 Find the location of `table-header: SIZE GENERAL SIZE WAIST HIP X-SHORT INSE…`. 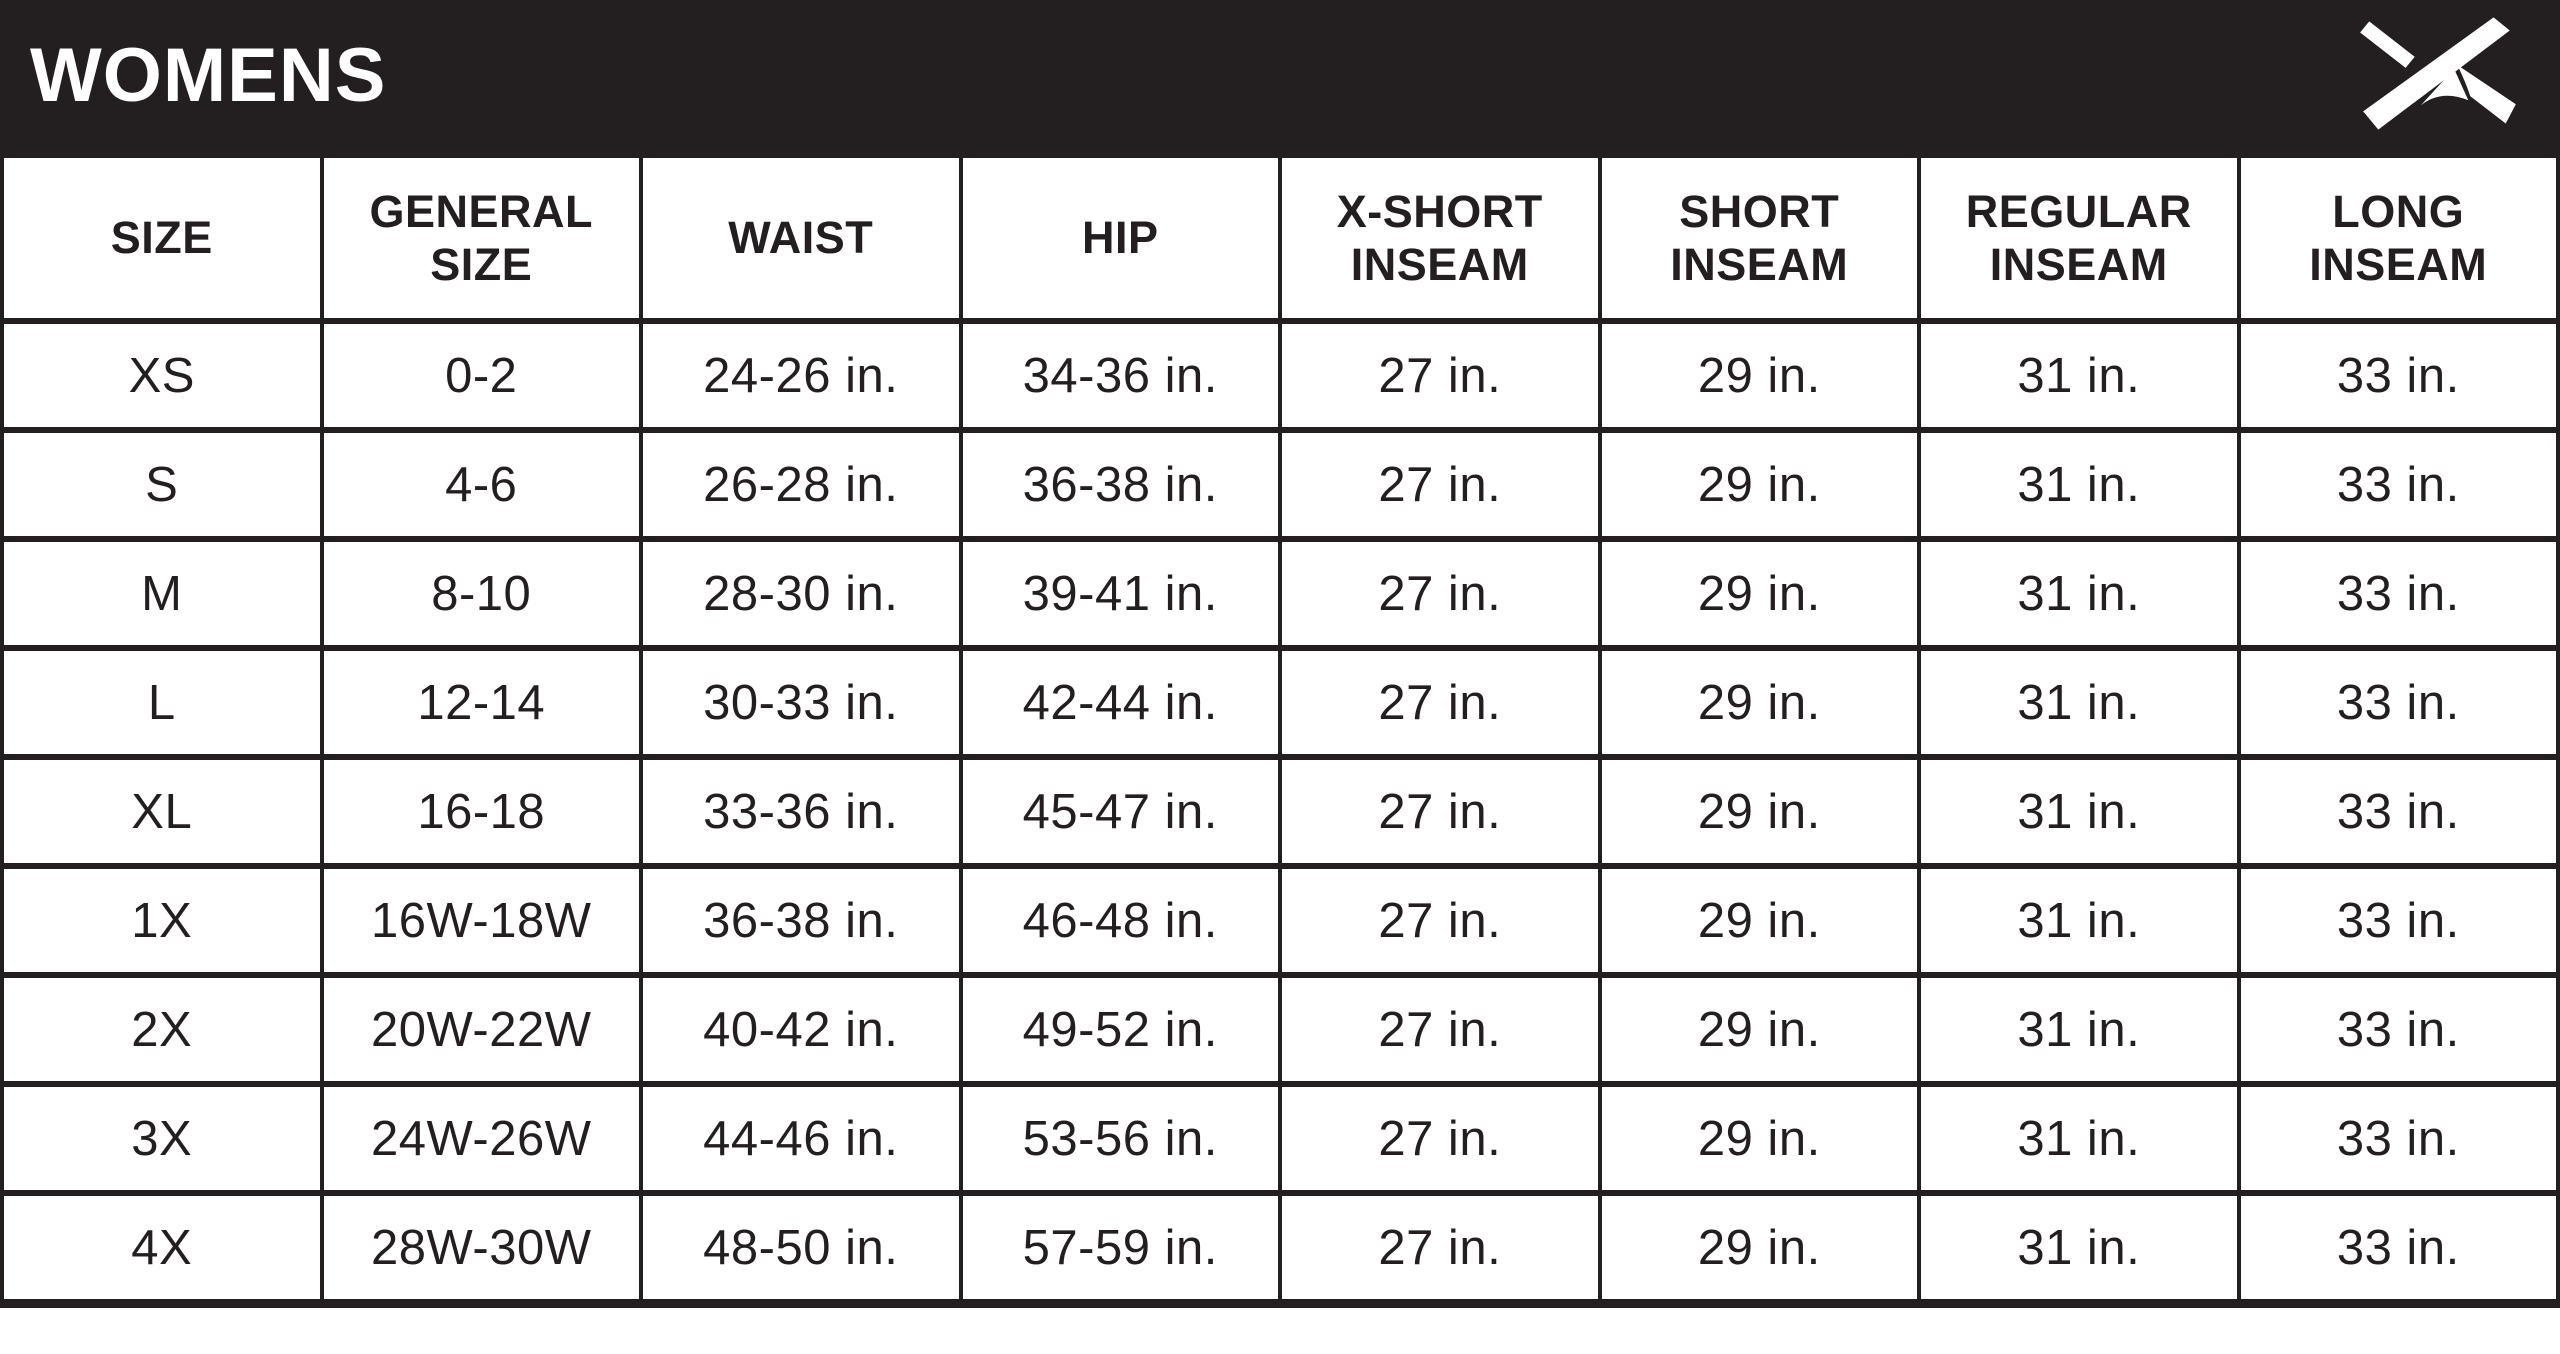

table-header: SIZE GENERAL SIZE WAIST HIP X-SHORT INSE… is located at coordinates (1280, 238).